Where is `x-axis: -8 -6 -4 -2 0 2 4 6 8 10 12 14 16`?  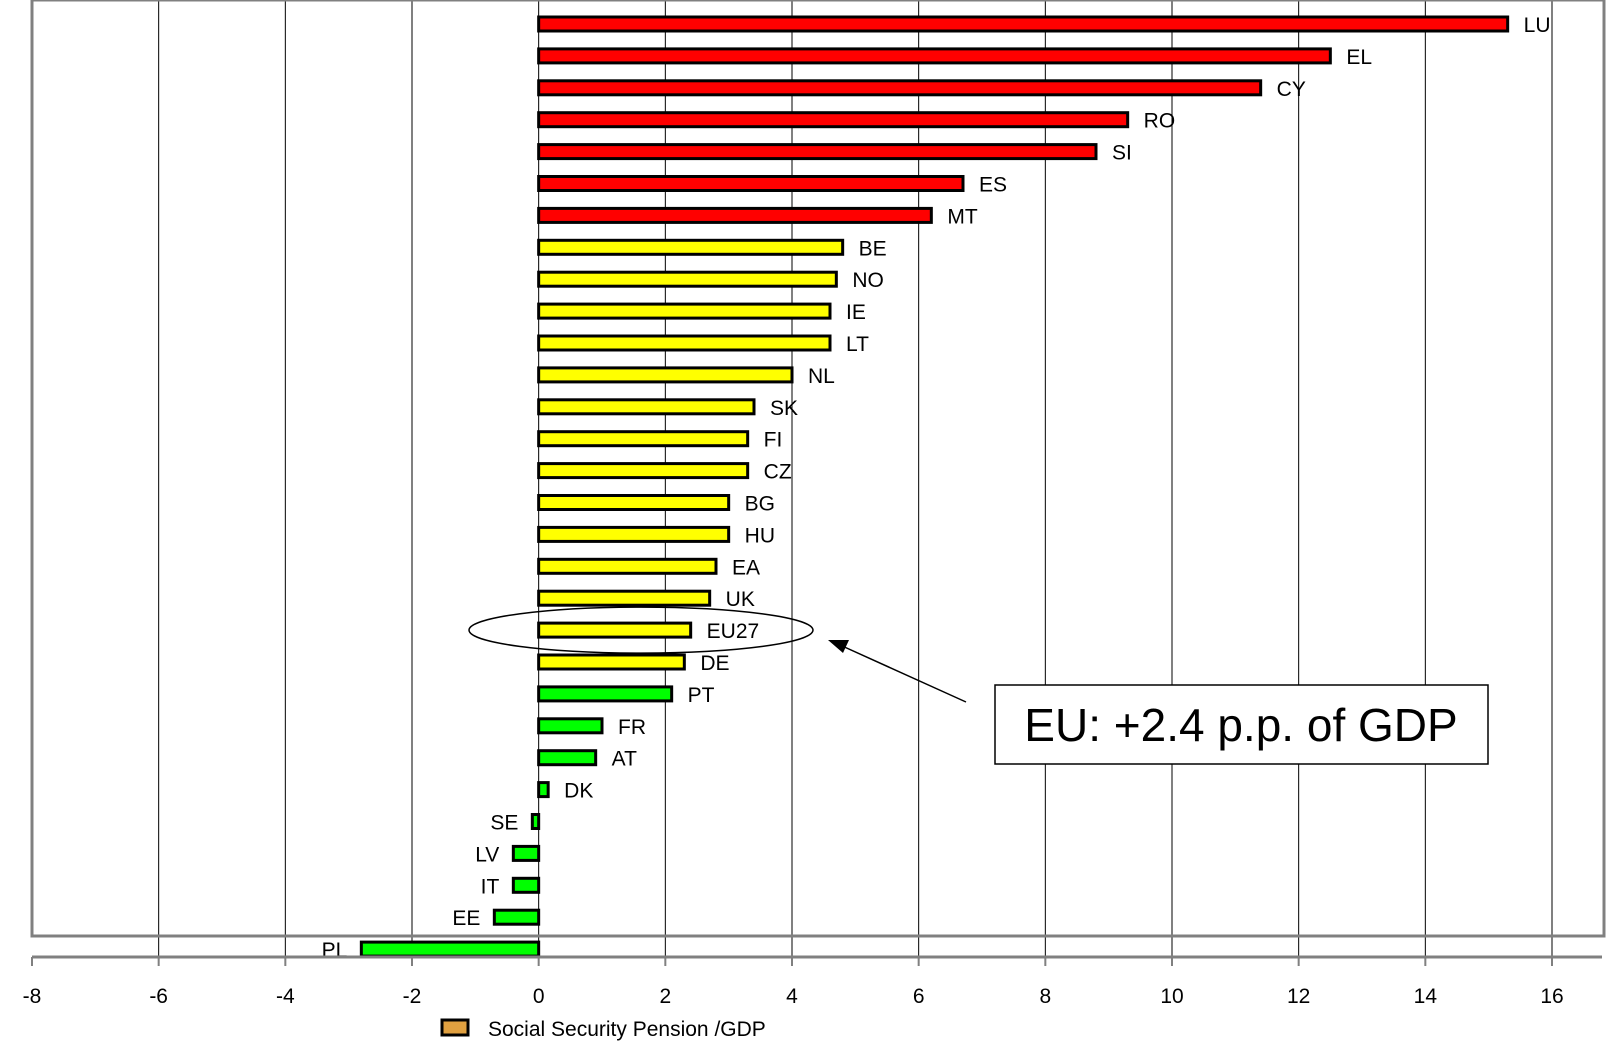
x-axis: -8 -6 -4 -2 0 2 4 6 8 10 12 14 16 is located at coordinates (812, 981).